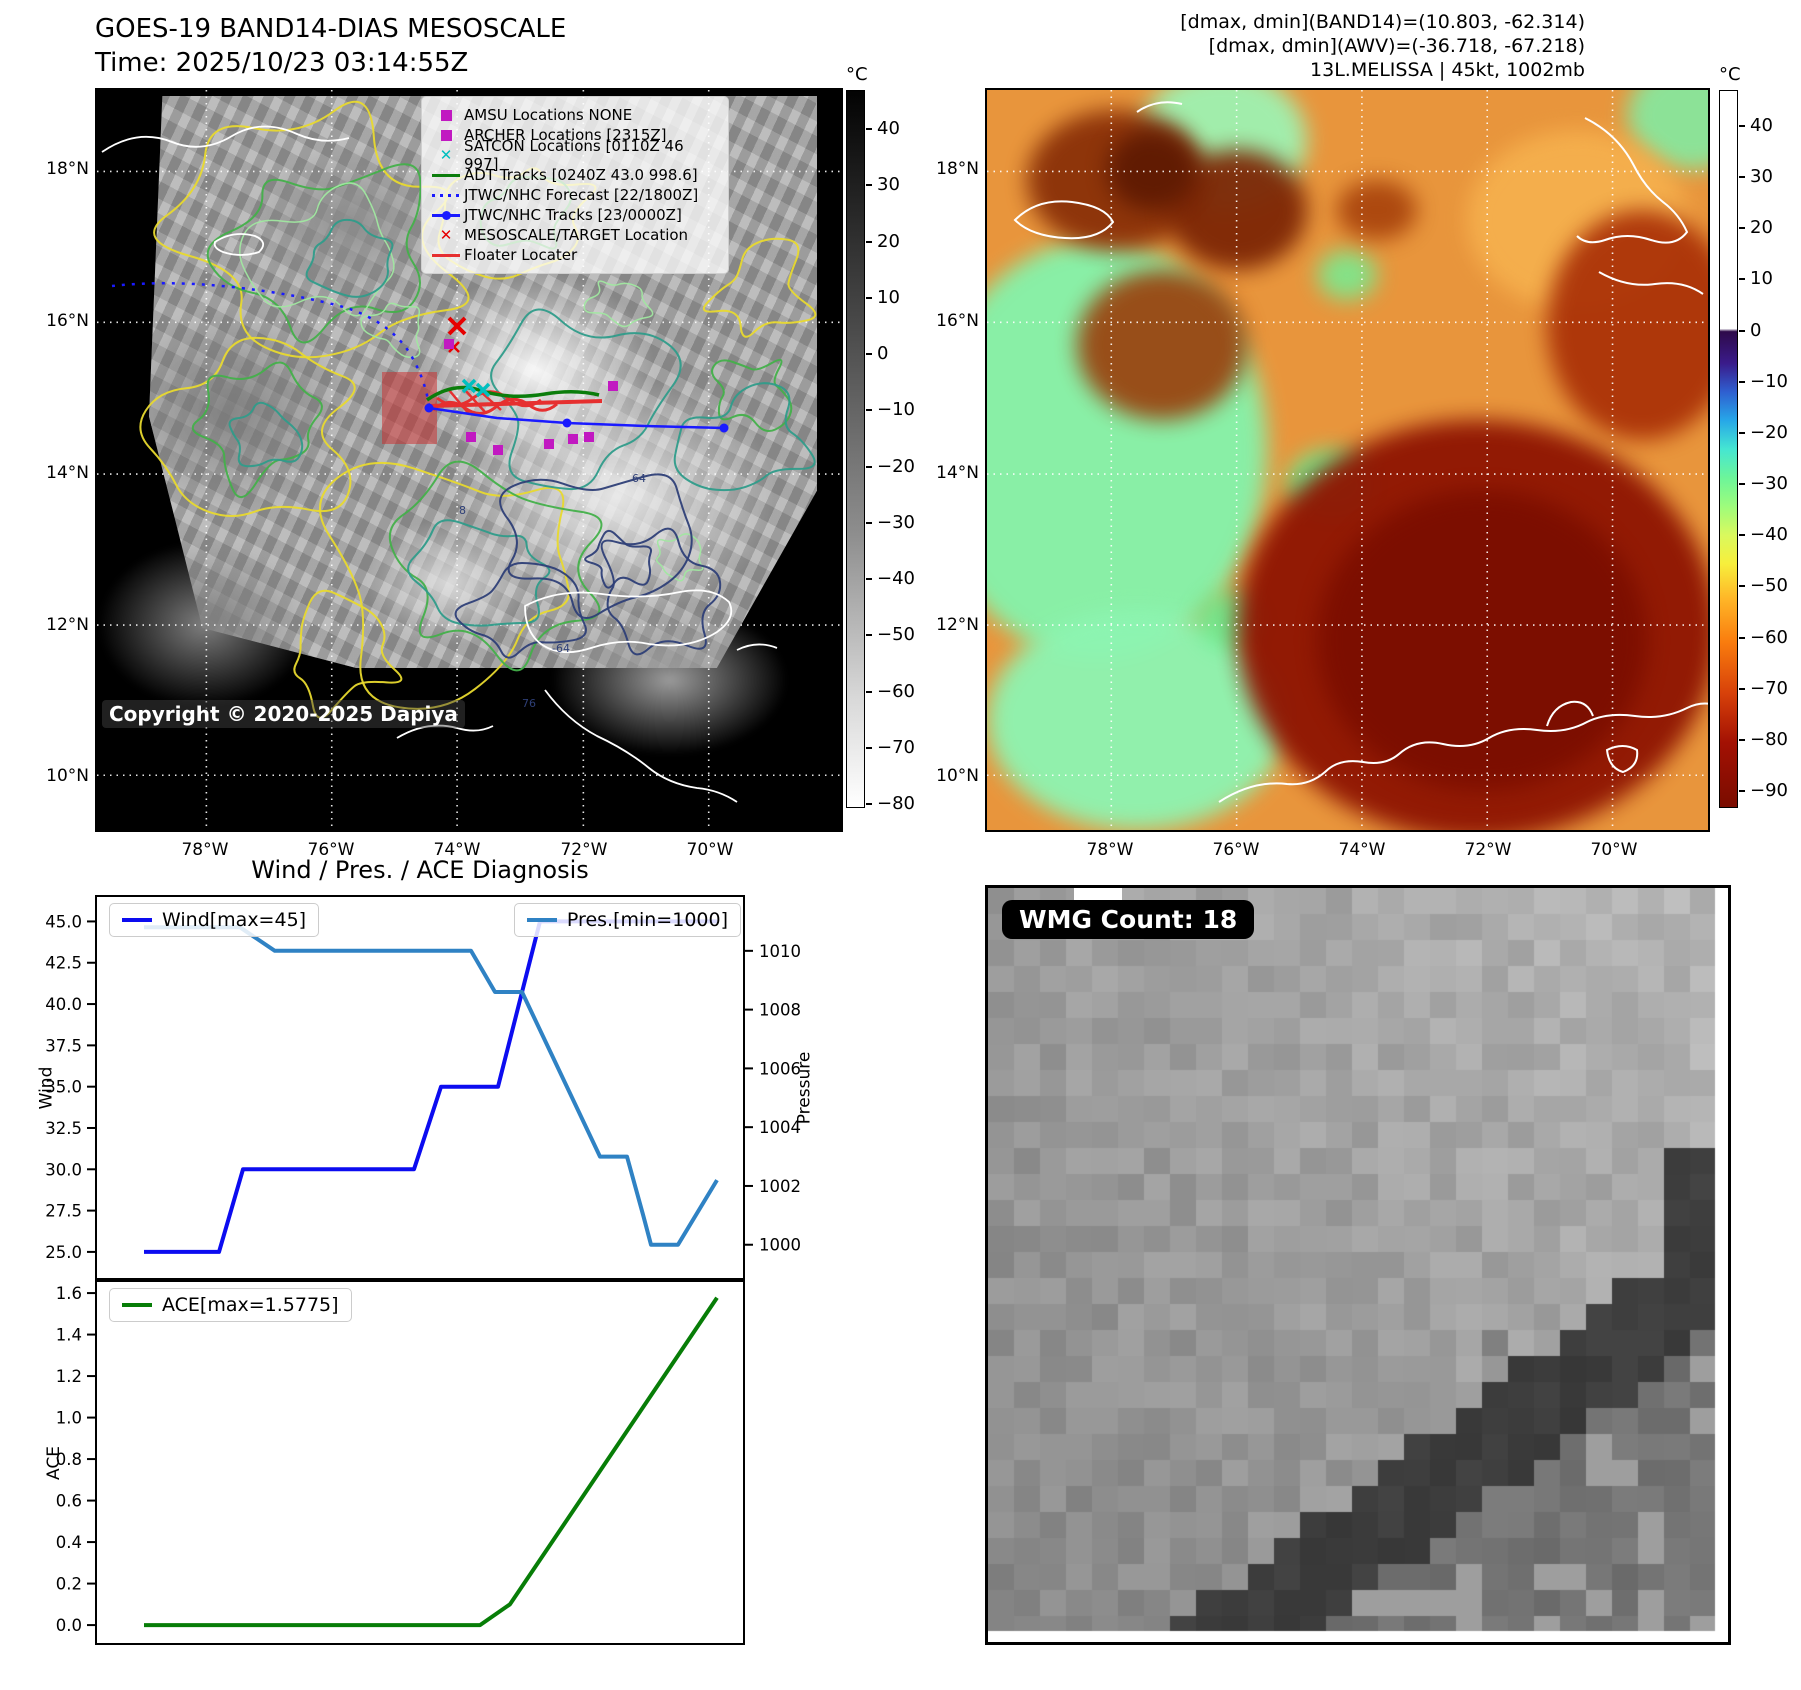 Image resolution: width=1801 pixels, height=1690 pixels. Describe the element at coordinates (957, 775) in the screenshot. I see `lat-tick-label: 10°N` at that location.